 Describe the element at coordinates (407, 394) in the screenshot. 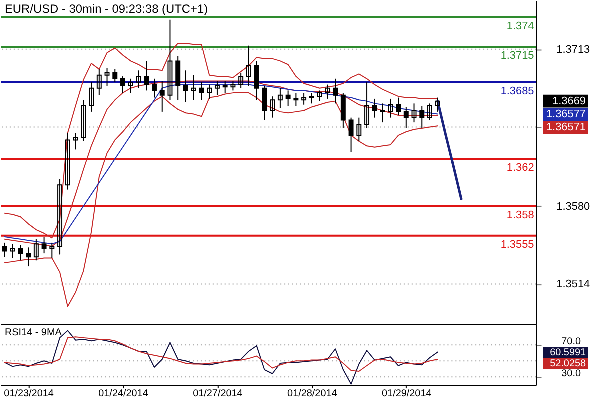

I see `x-tick-label: 01/29/2014` at that location.